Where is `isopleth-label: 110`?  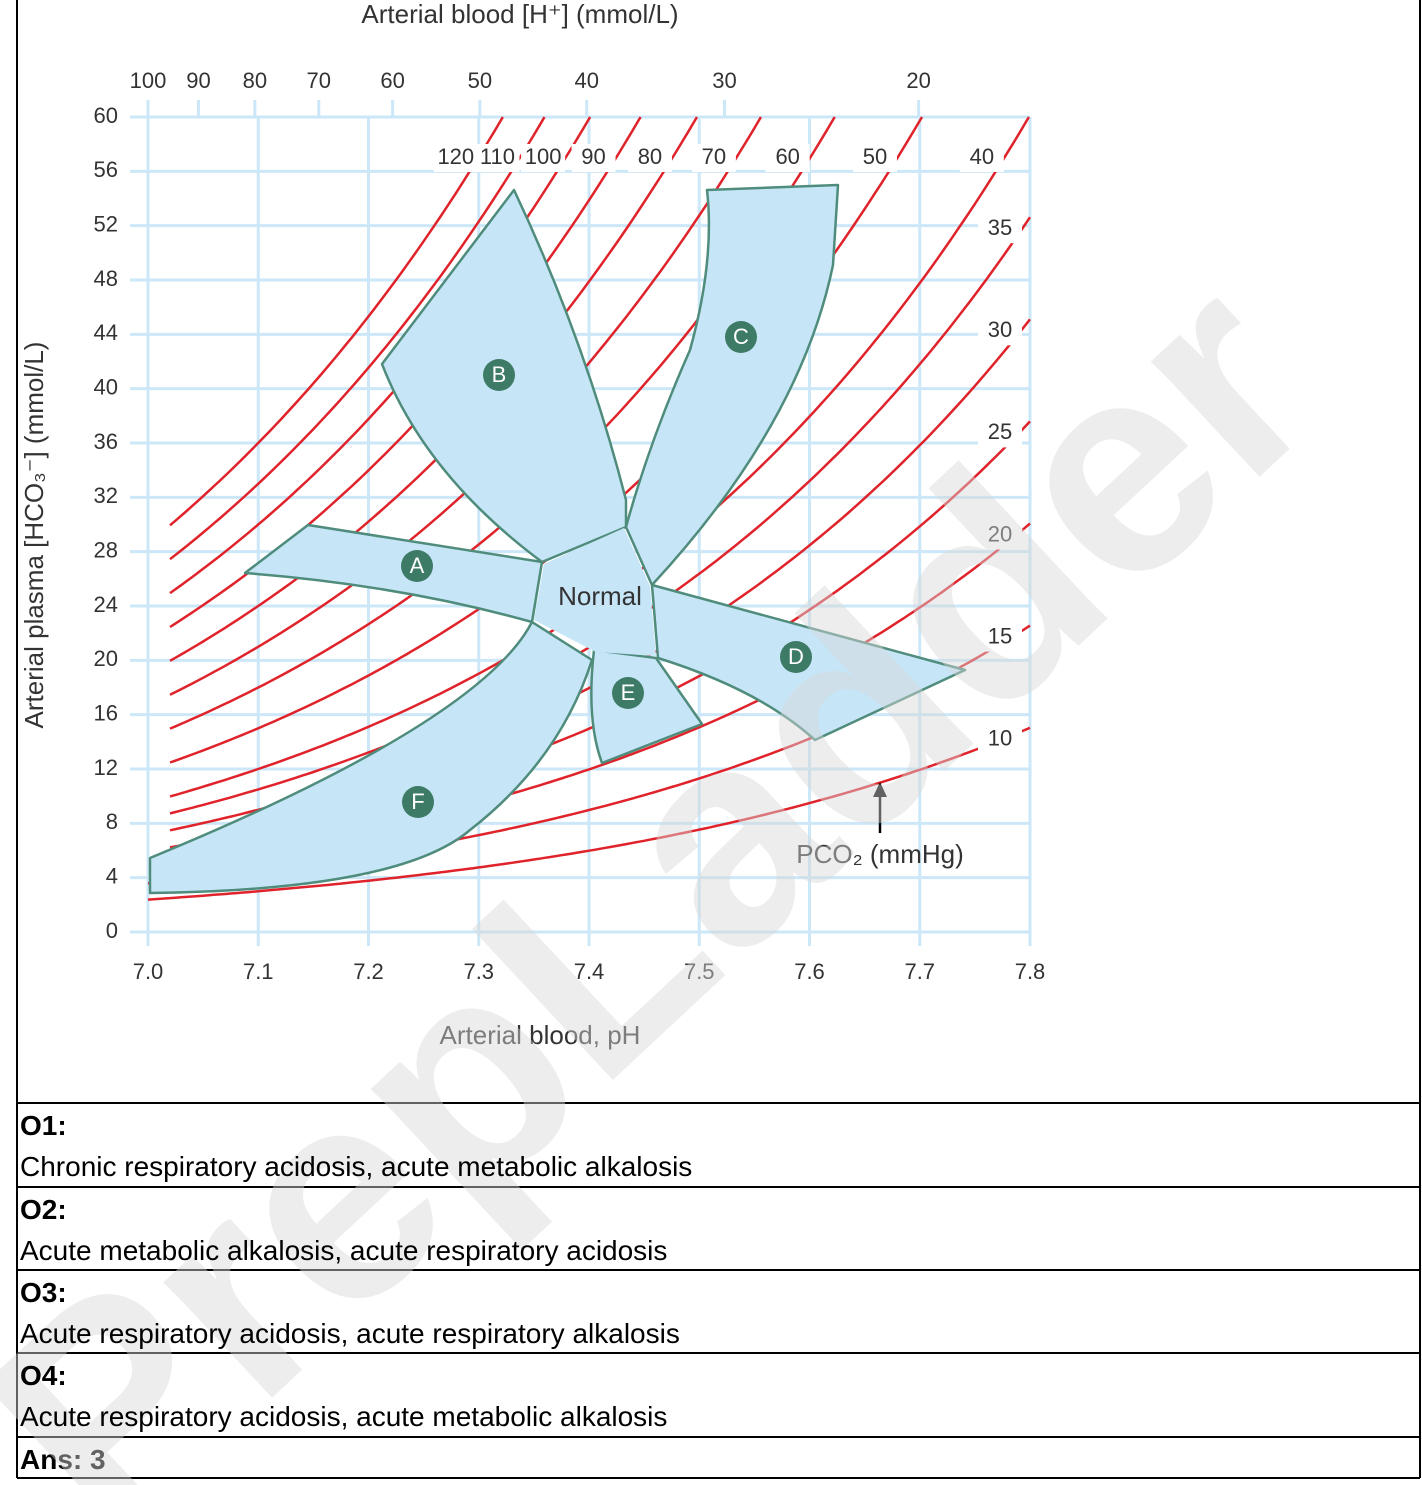 isopleth-label: 110 is located at coordinates (497, 156).